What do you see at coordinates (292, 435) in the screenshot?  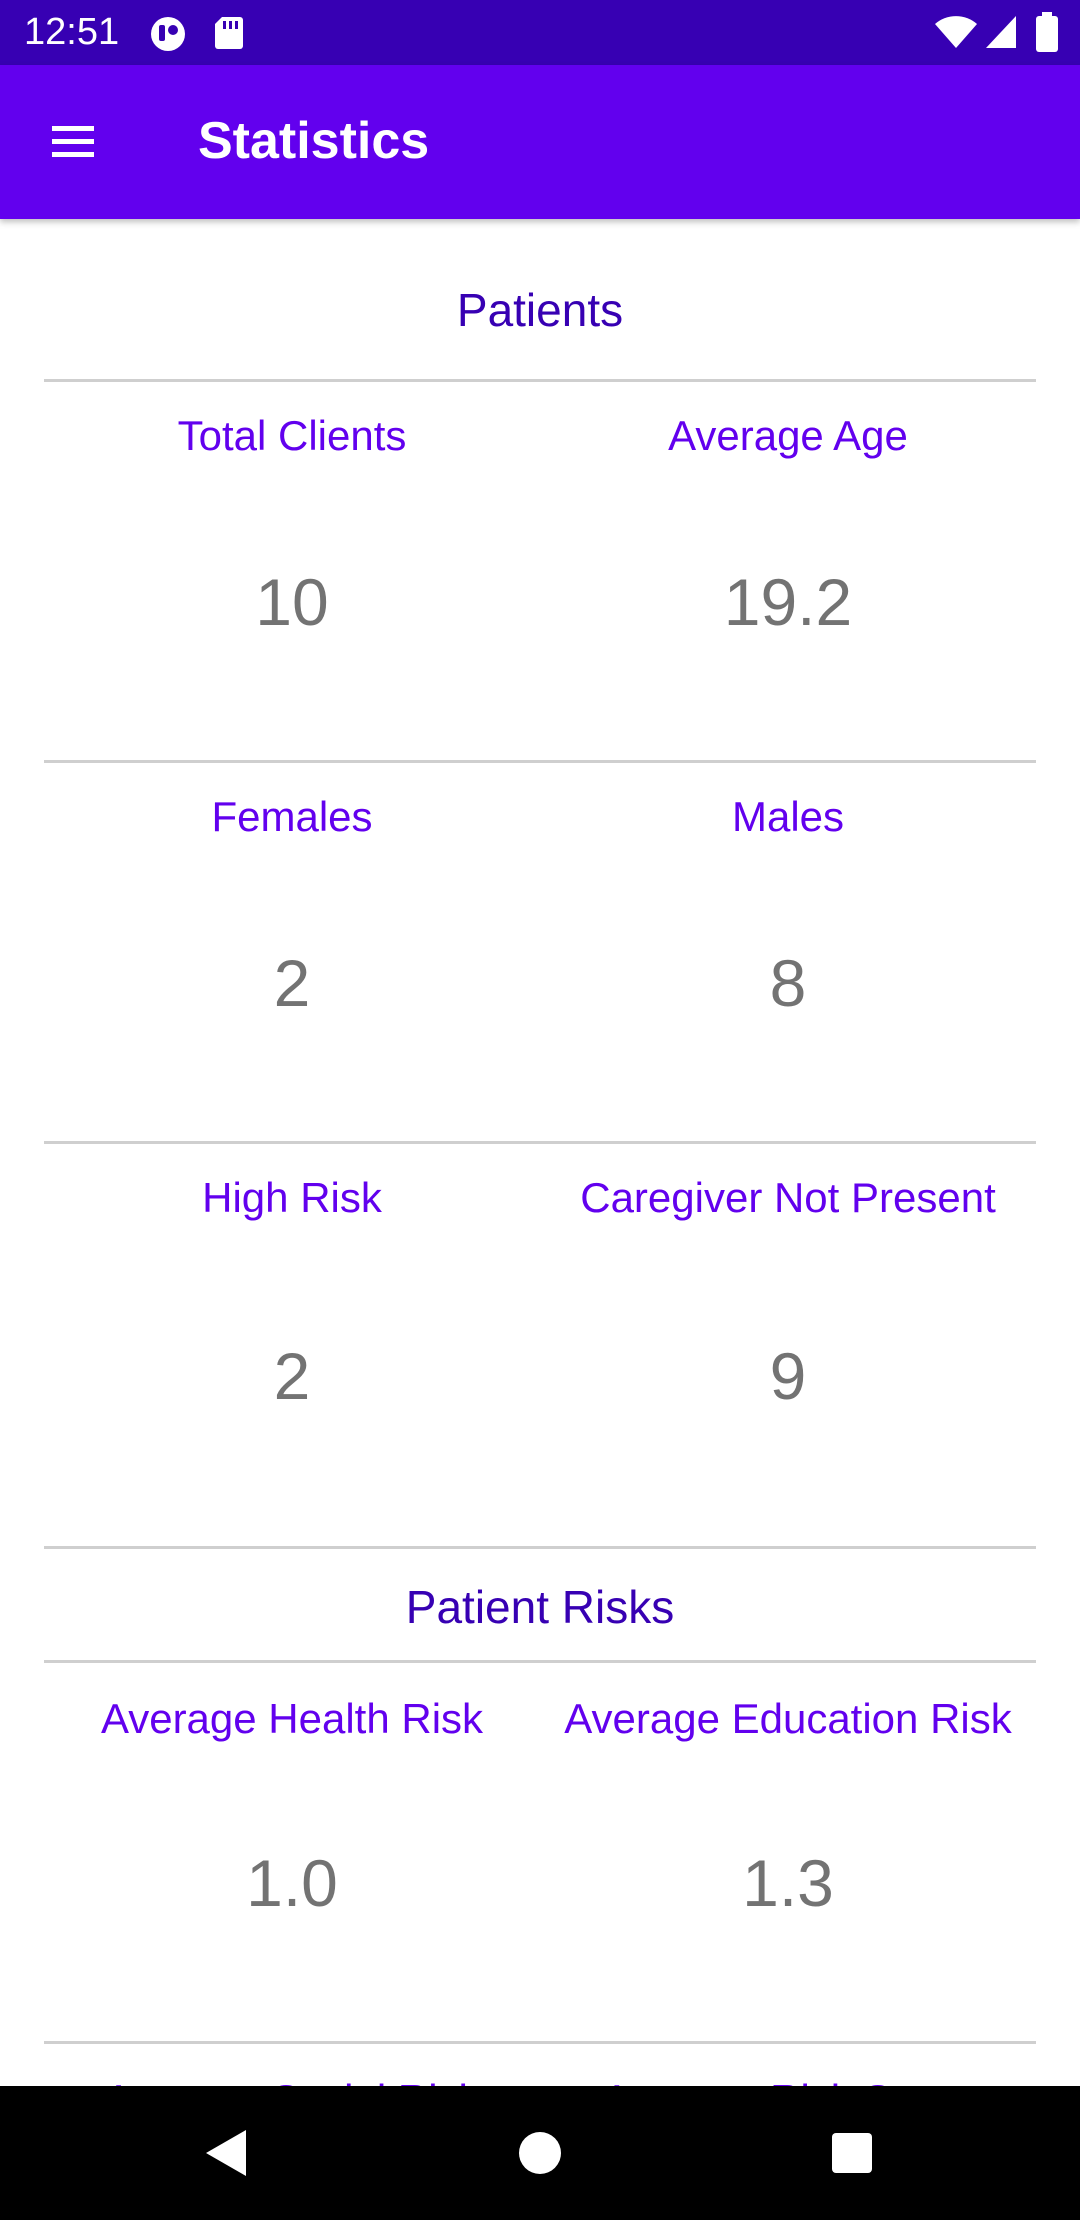 I see `total-clients-label: Total Clients` at bounding box center [292, 435].